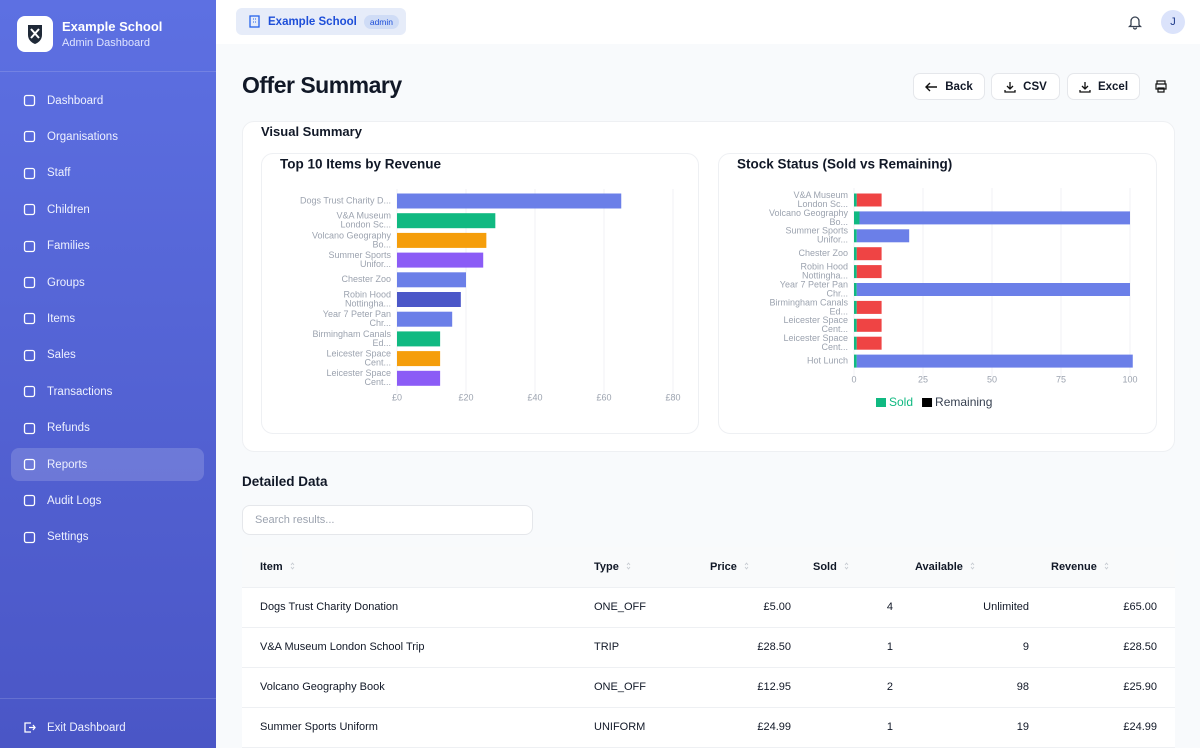 This screenshot has height=748, width=1200. Describe the element at coordinates (68, 209) in the screenshot. I see `nav-label: Children` at that location.